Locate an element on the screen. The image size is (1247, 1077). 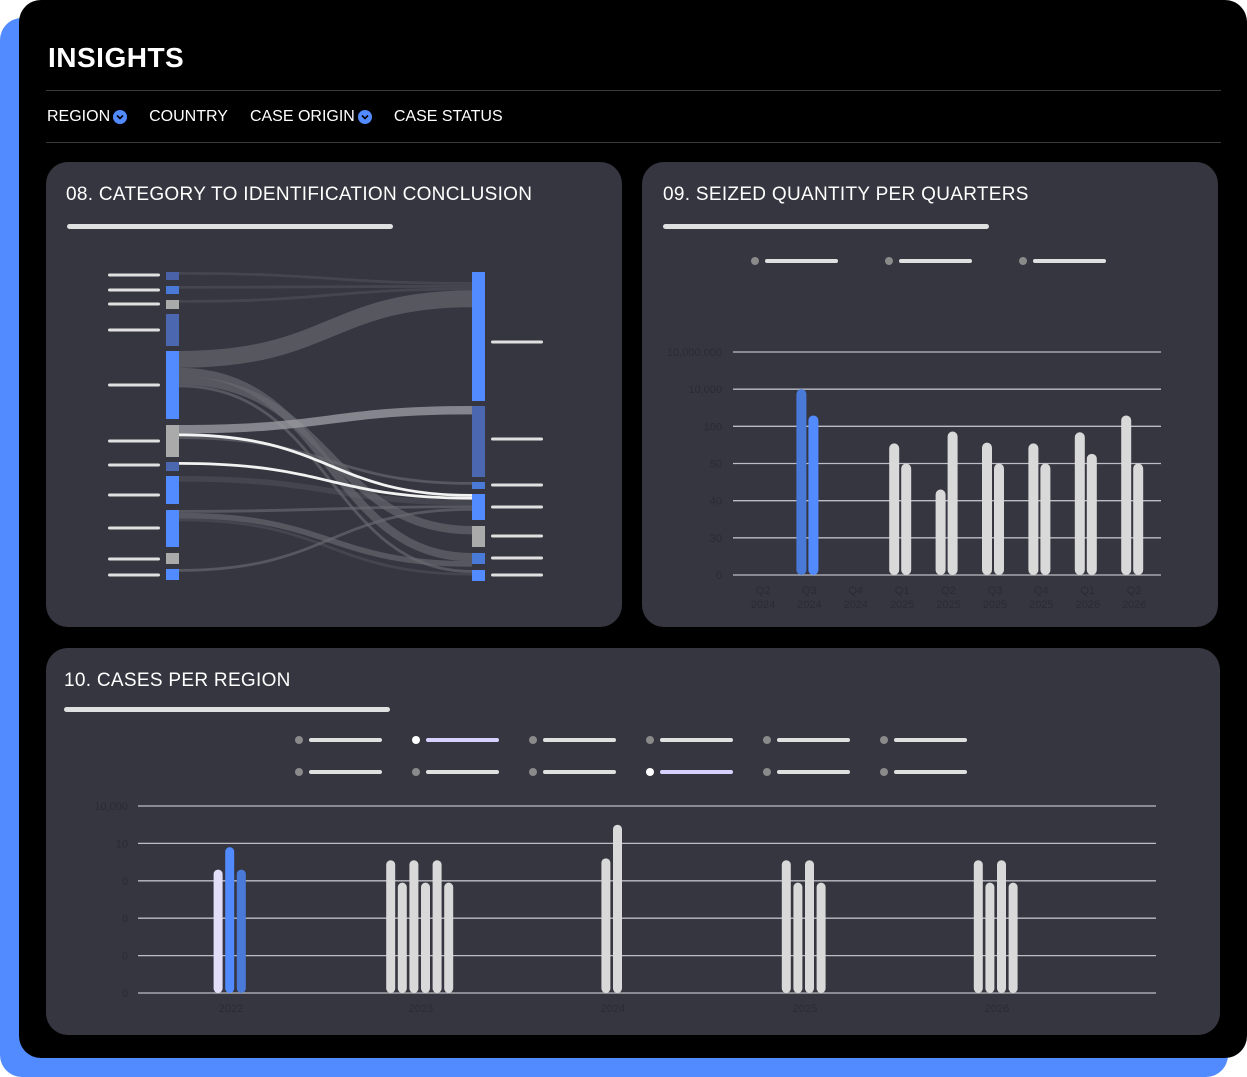
y-tick-label: 10,000 is located at coordinates (111, 807).